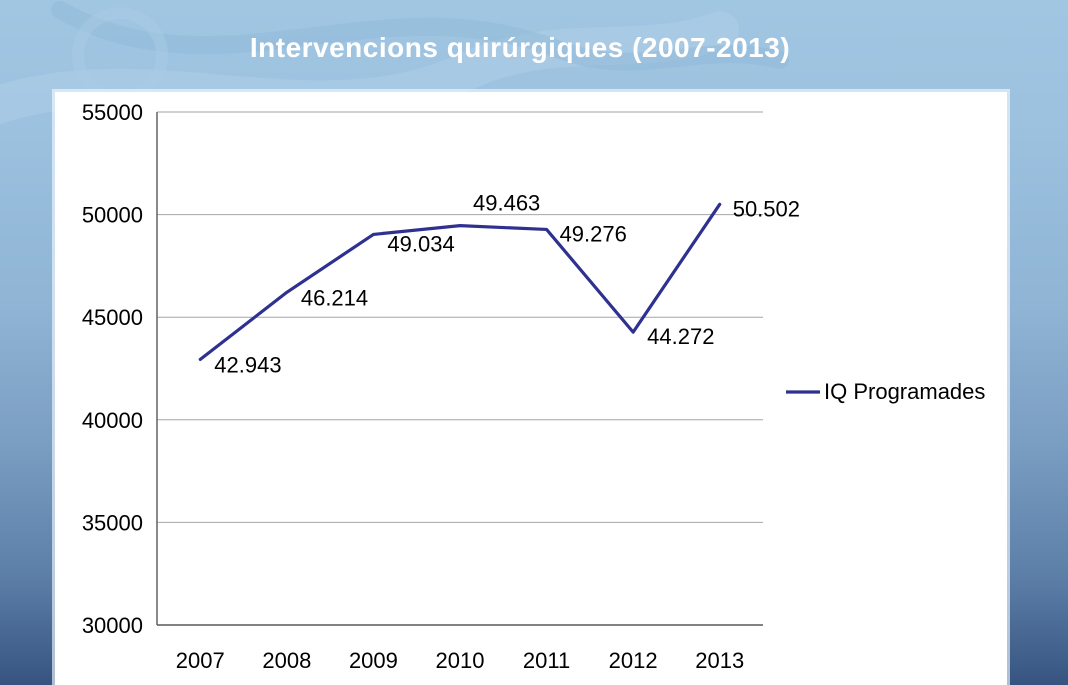  I want to click on y-tick-label: 30000, so click(112, 625).